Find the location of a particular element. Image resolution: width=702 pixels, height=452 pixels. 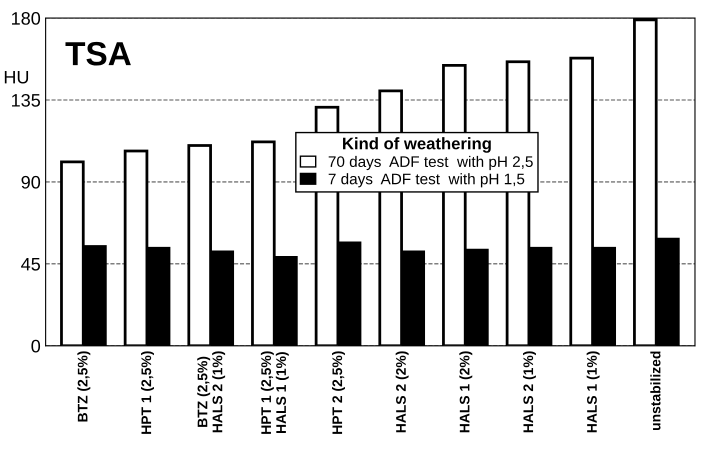

x-tick-label: HALS 1 (2%) is located at coordinates (465, 391).